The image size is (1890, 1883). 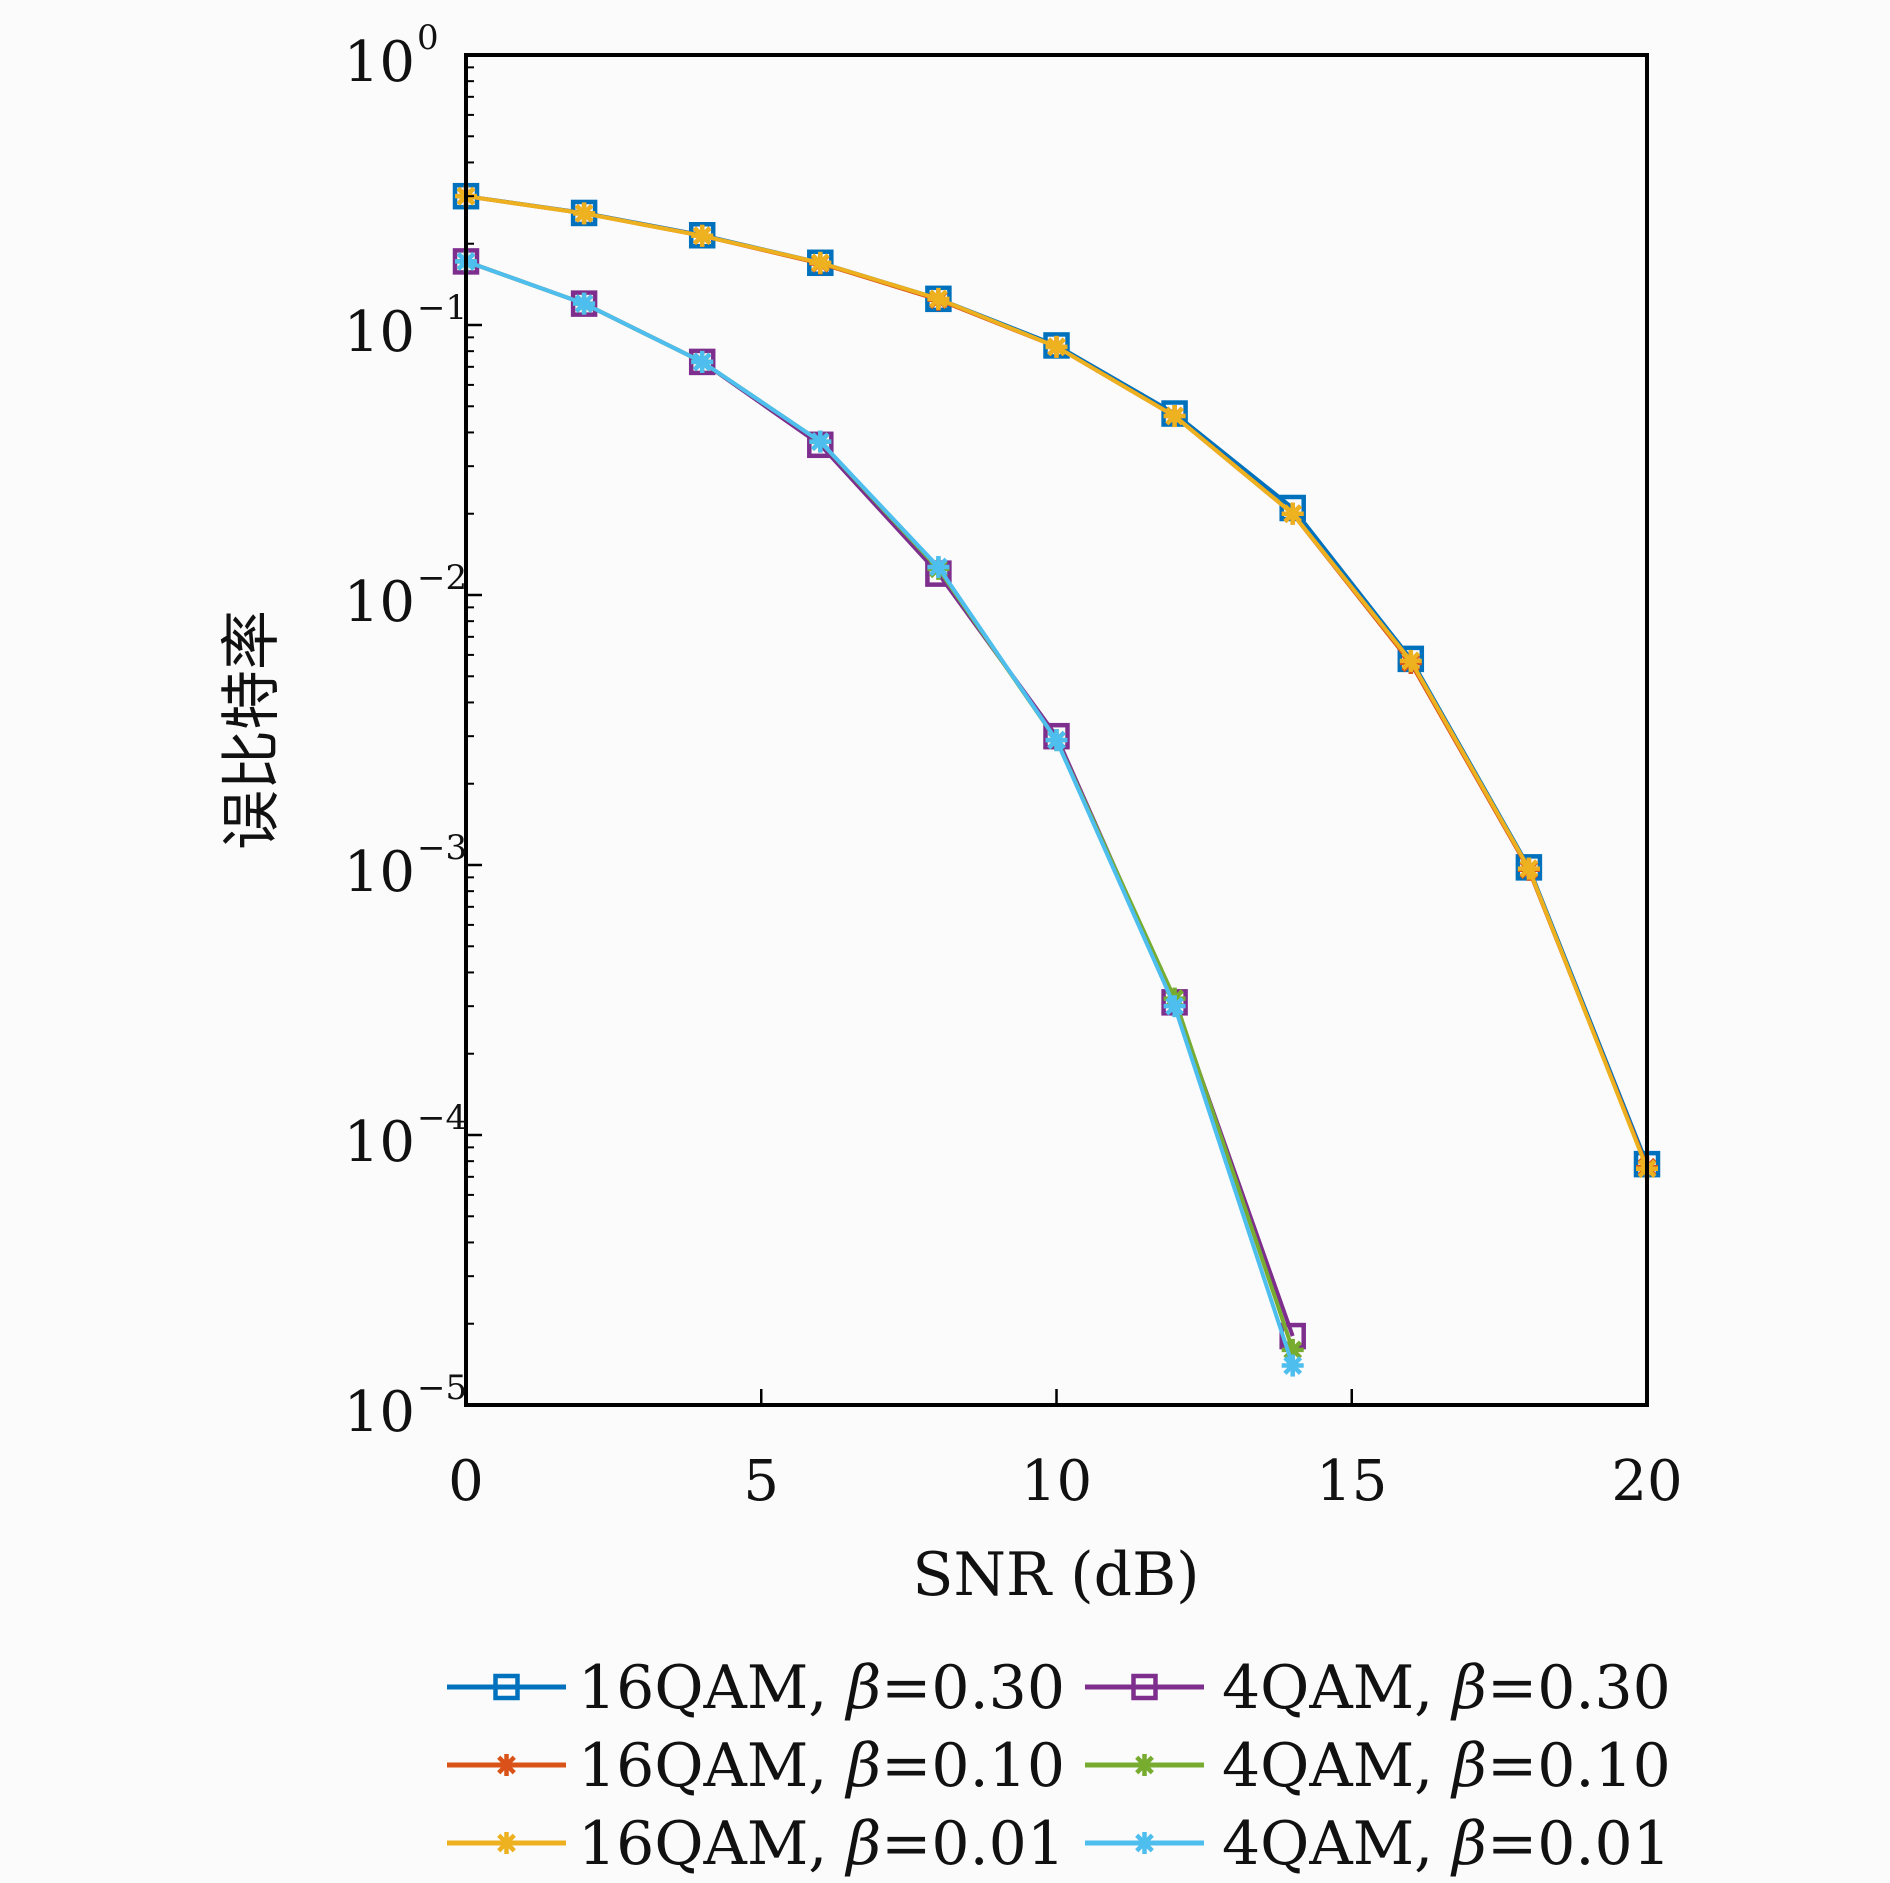 What do you see at coordinates (1446, 1766) in the screenshot?
I see `legend-label: 4QAM, β=0.10` at bounding box center [1446, 1766].